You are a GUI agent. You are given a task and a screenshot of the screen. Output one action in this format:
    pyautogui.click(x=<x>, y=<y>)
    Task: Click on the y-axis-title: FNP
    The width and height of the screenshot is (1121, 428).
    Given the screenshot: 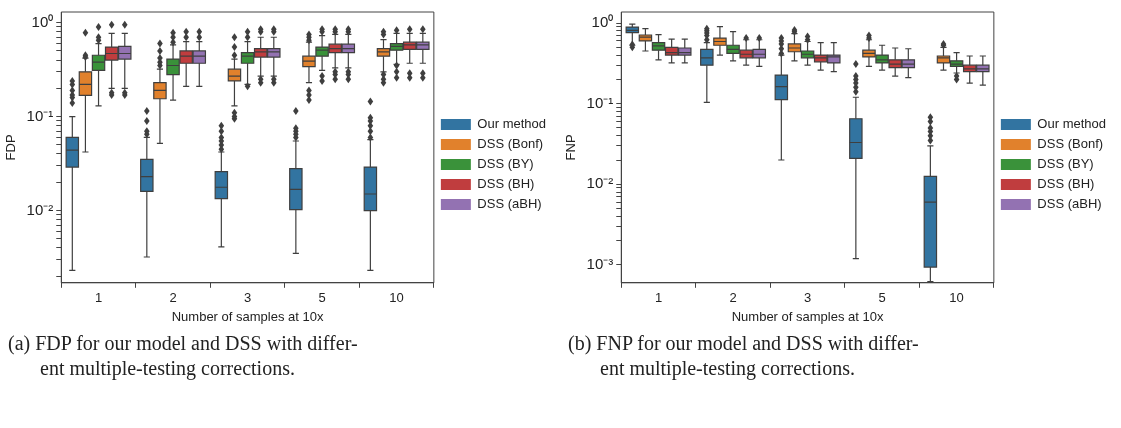 What is the action you would take?
    pyautogui.click(x=571, y=147)
    